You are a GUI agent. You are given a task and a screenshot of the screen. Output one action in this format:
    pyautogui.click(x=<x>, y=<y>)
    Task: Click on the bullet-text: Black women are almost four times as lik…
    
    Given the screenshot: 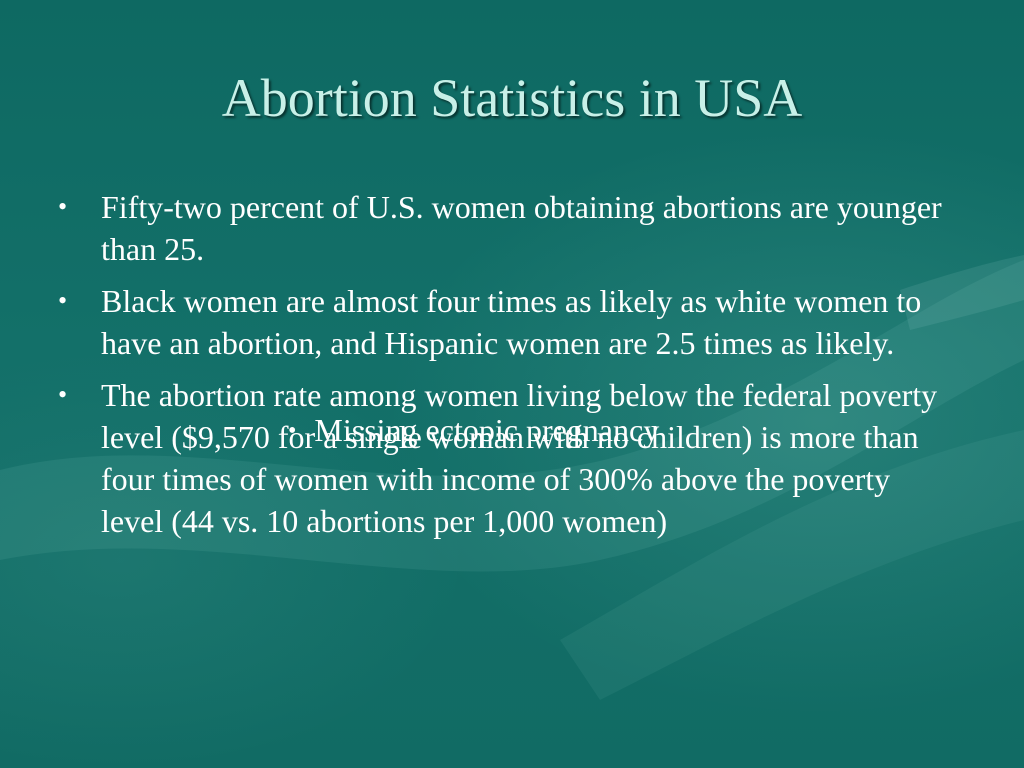 What is the action you would take?
    pyautogui.click(x=511, y=322)
    